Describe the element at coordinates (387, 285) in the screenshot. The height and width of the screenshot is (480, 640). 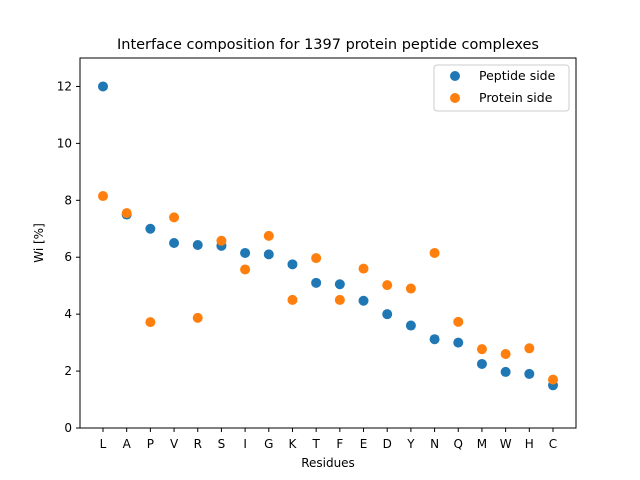
I see `point-protein-side-D` at that location.